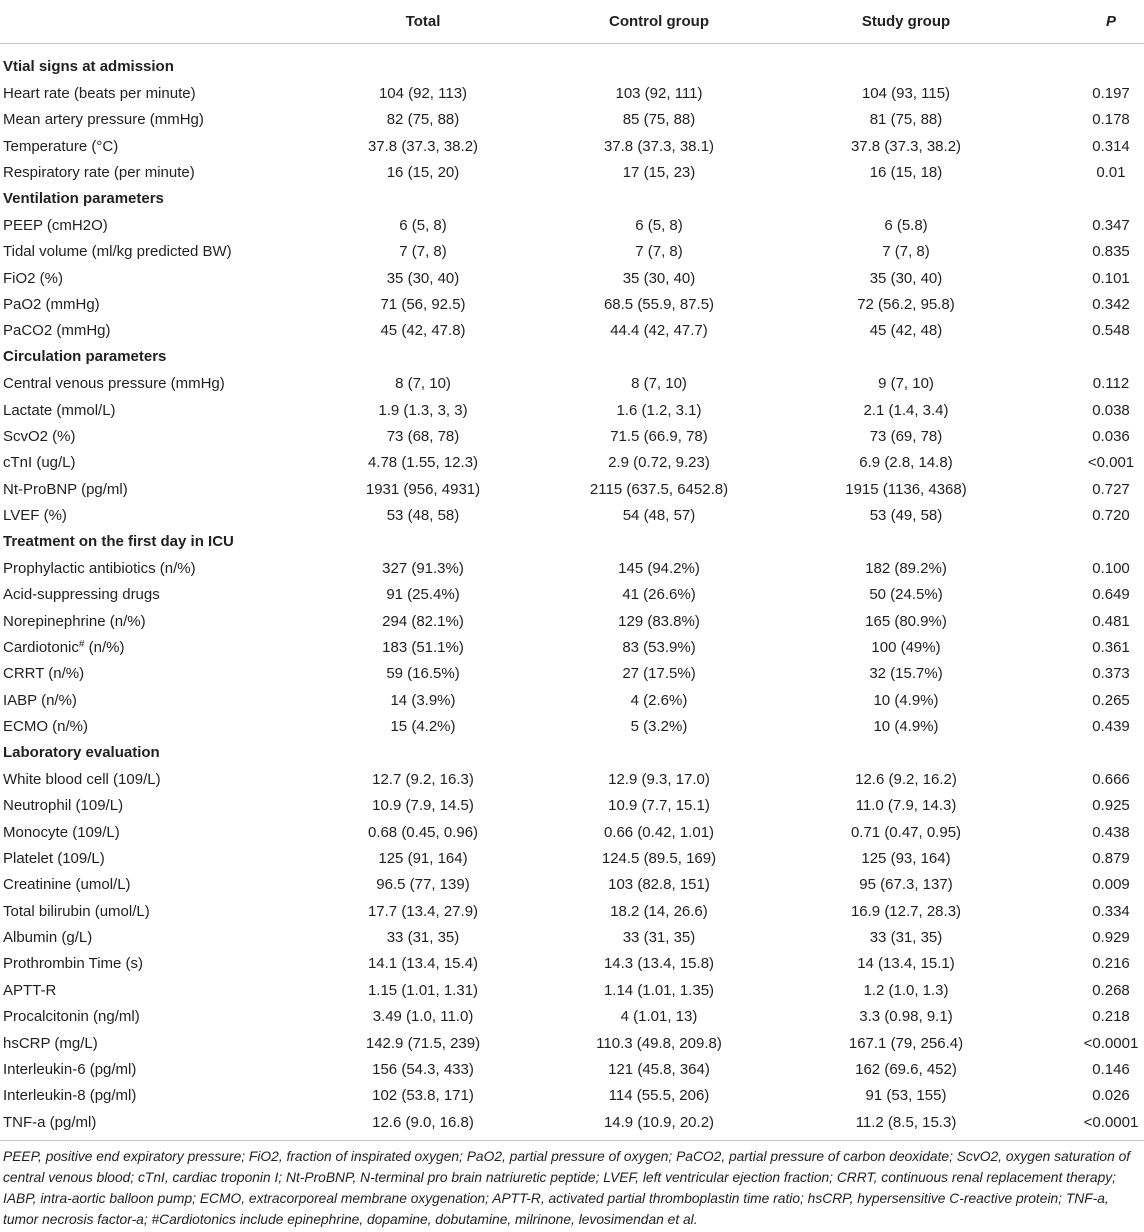 The image size is (1144, 1232). What do you see at coordinates (659, 225) in the screenshot?
I see `cell-control: 6 (5, 8)` at bounding box center [659, 225].